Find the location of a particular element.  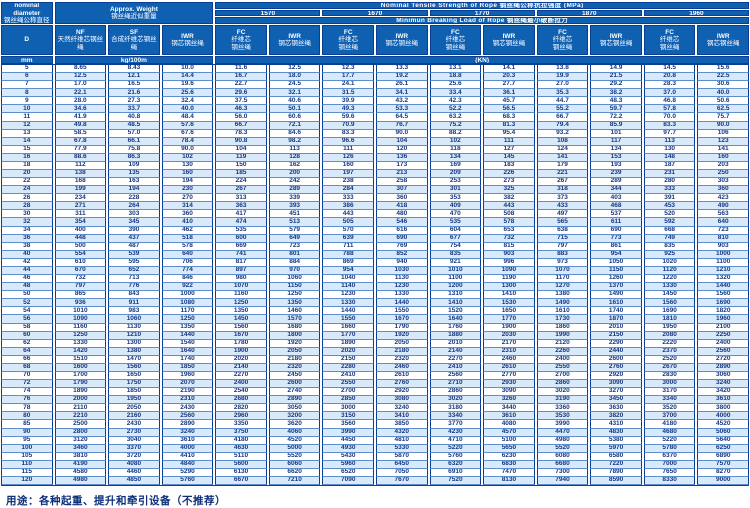

value-cell: 8590 is located at coordinates (616, 481).